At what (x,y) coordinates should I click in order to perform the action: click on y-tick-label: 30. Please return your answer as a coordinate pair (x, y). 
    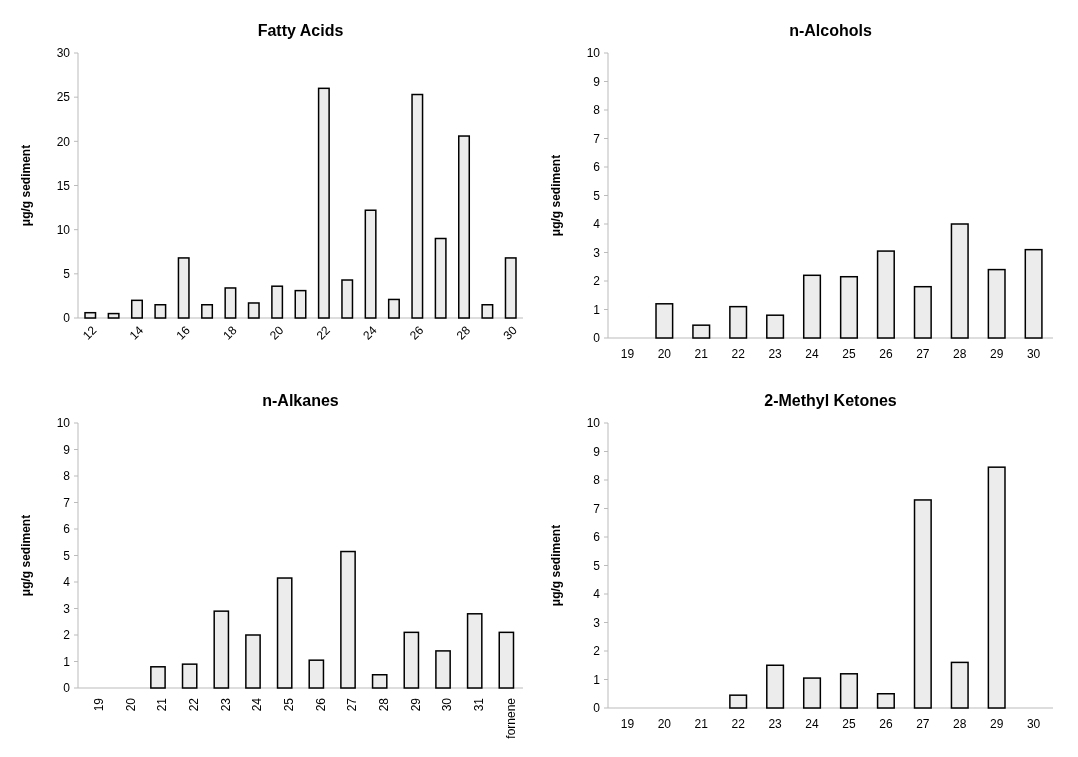
    Looking at the image, I should click on (63, 53).